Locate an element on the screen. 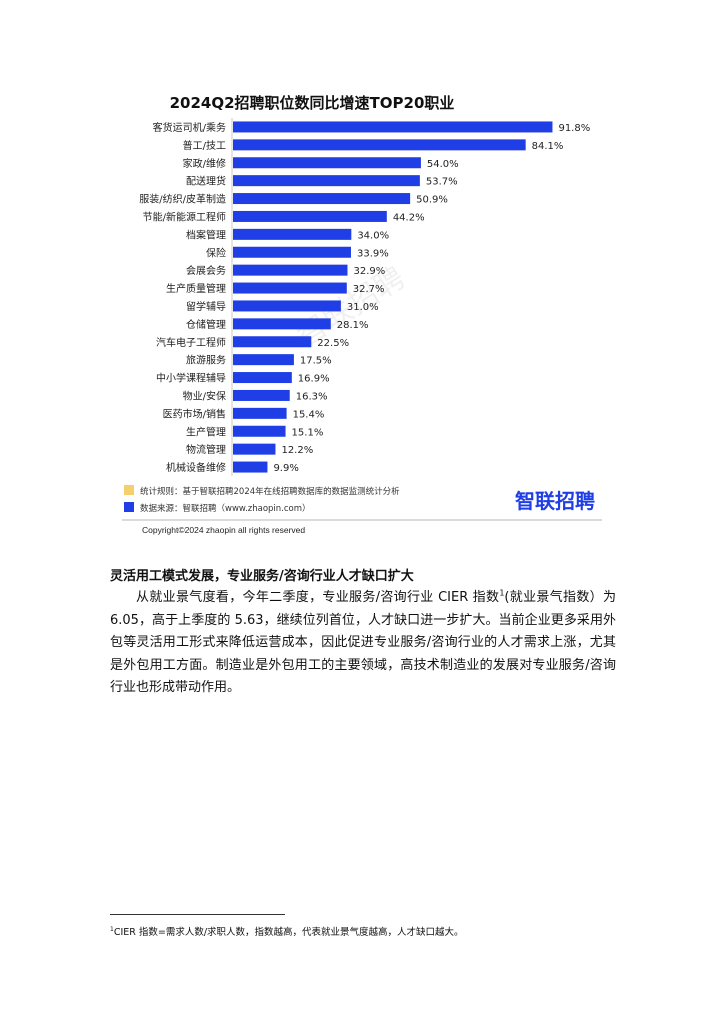  legend-text: 数据来源：智联招聘（www.zhaopin.com） is located at coordinates (225, 508).